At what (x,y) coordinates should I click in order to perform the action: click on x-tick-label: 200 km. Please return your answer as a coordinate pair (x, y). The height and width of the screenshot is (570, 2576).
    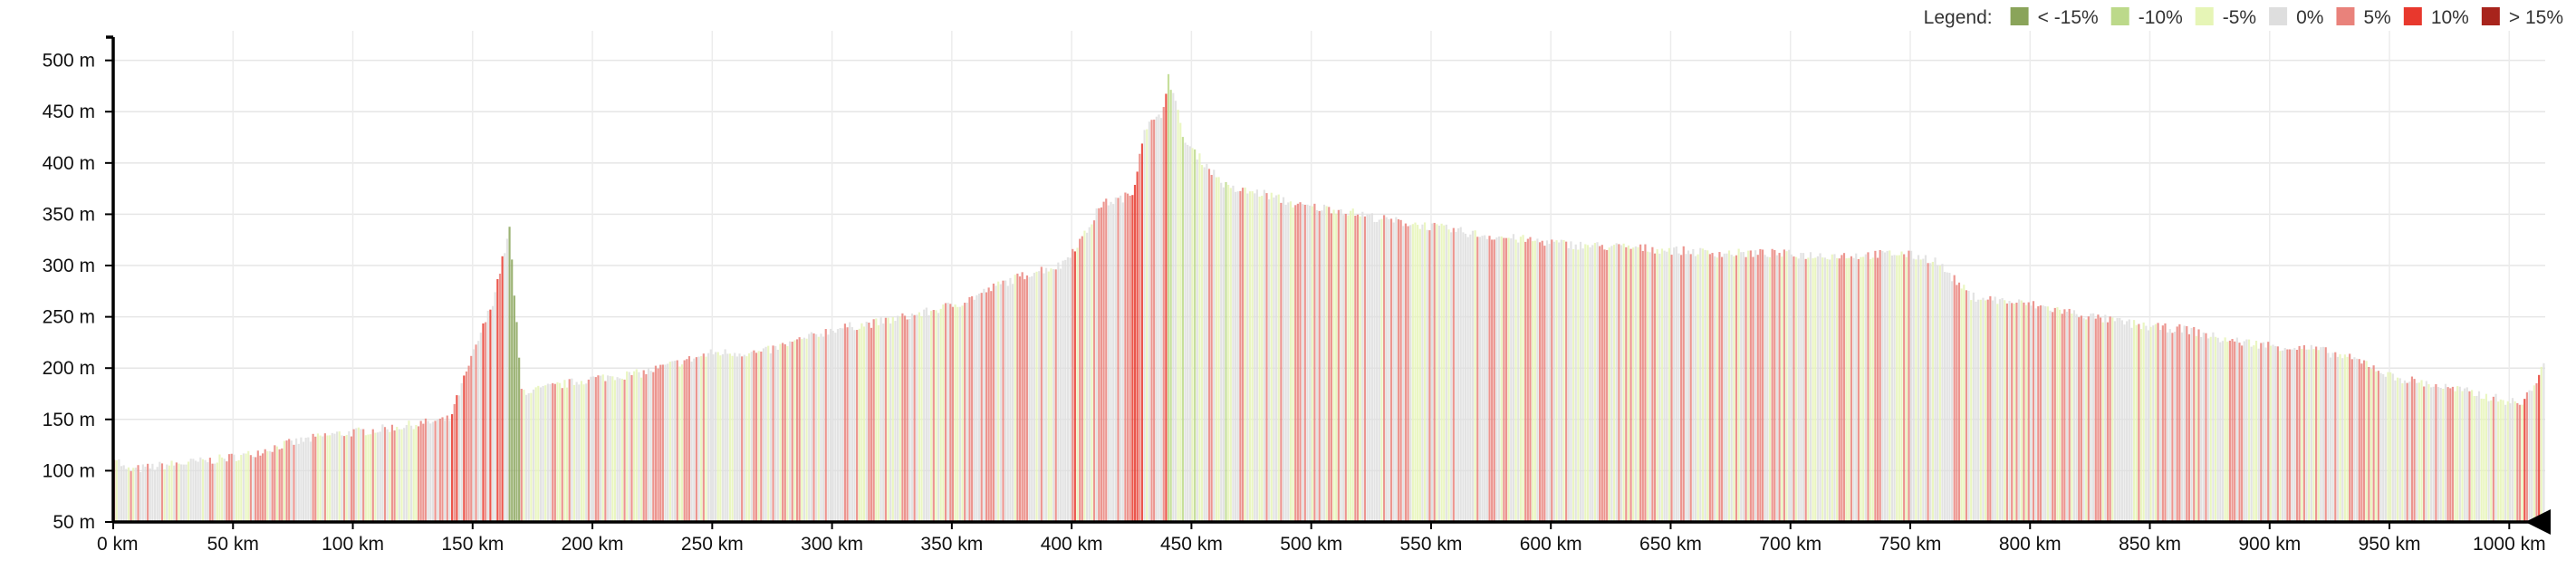
    Looking at the image, I should click on (593, 545).